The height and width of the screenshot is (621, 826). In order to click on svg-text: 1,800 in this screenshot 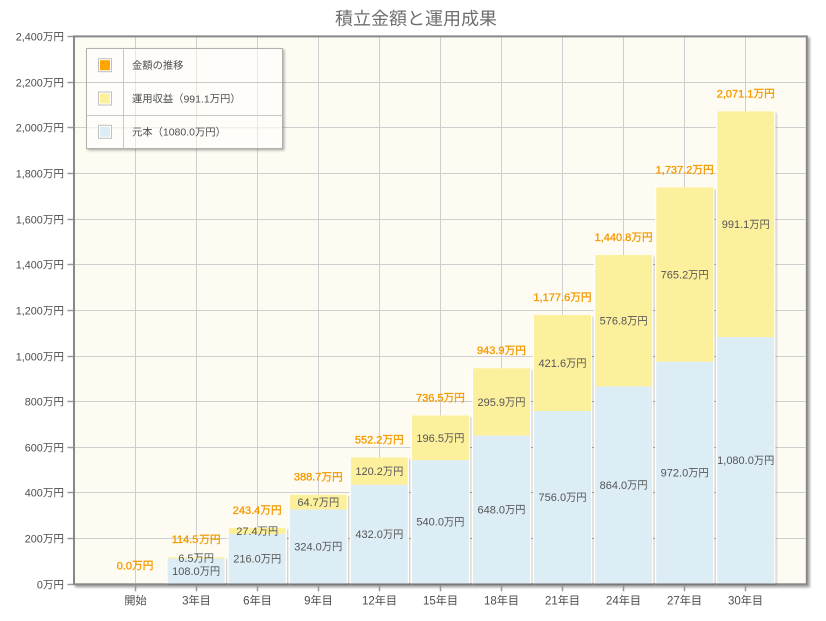, I will do `click(29, 174)`.